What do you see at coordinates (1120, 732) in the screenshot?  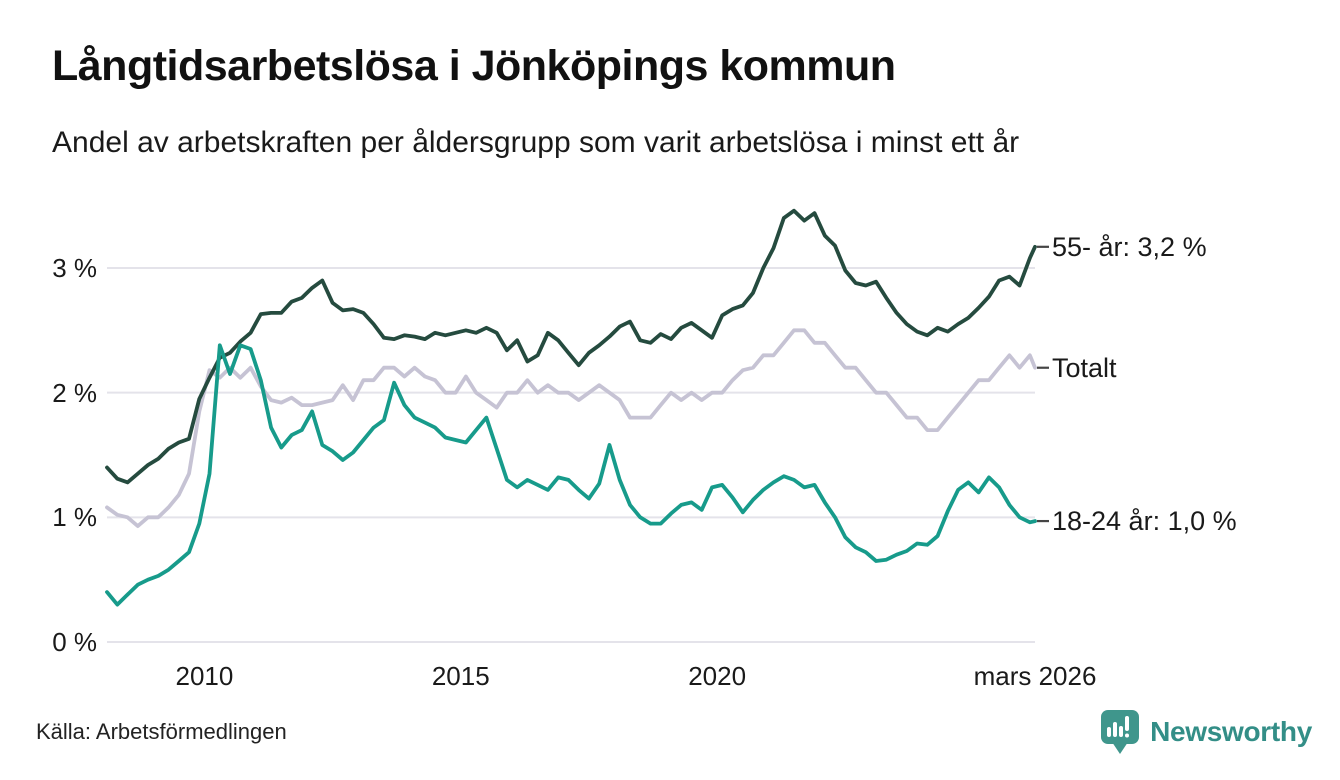 I see `newsworthy-logo-icon` at bounding box center [1120, 732].